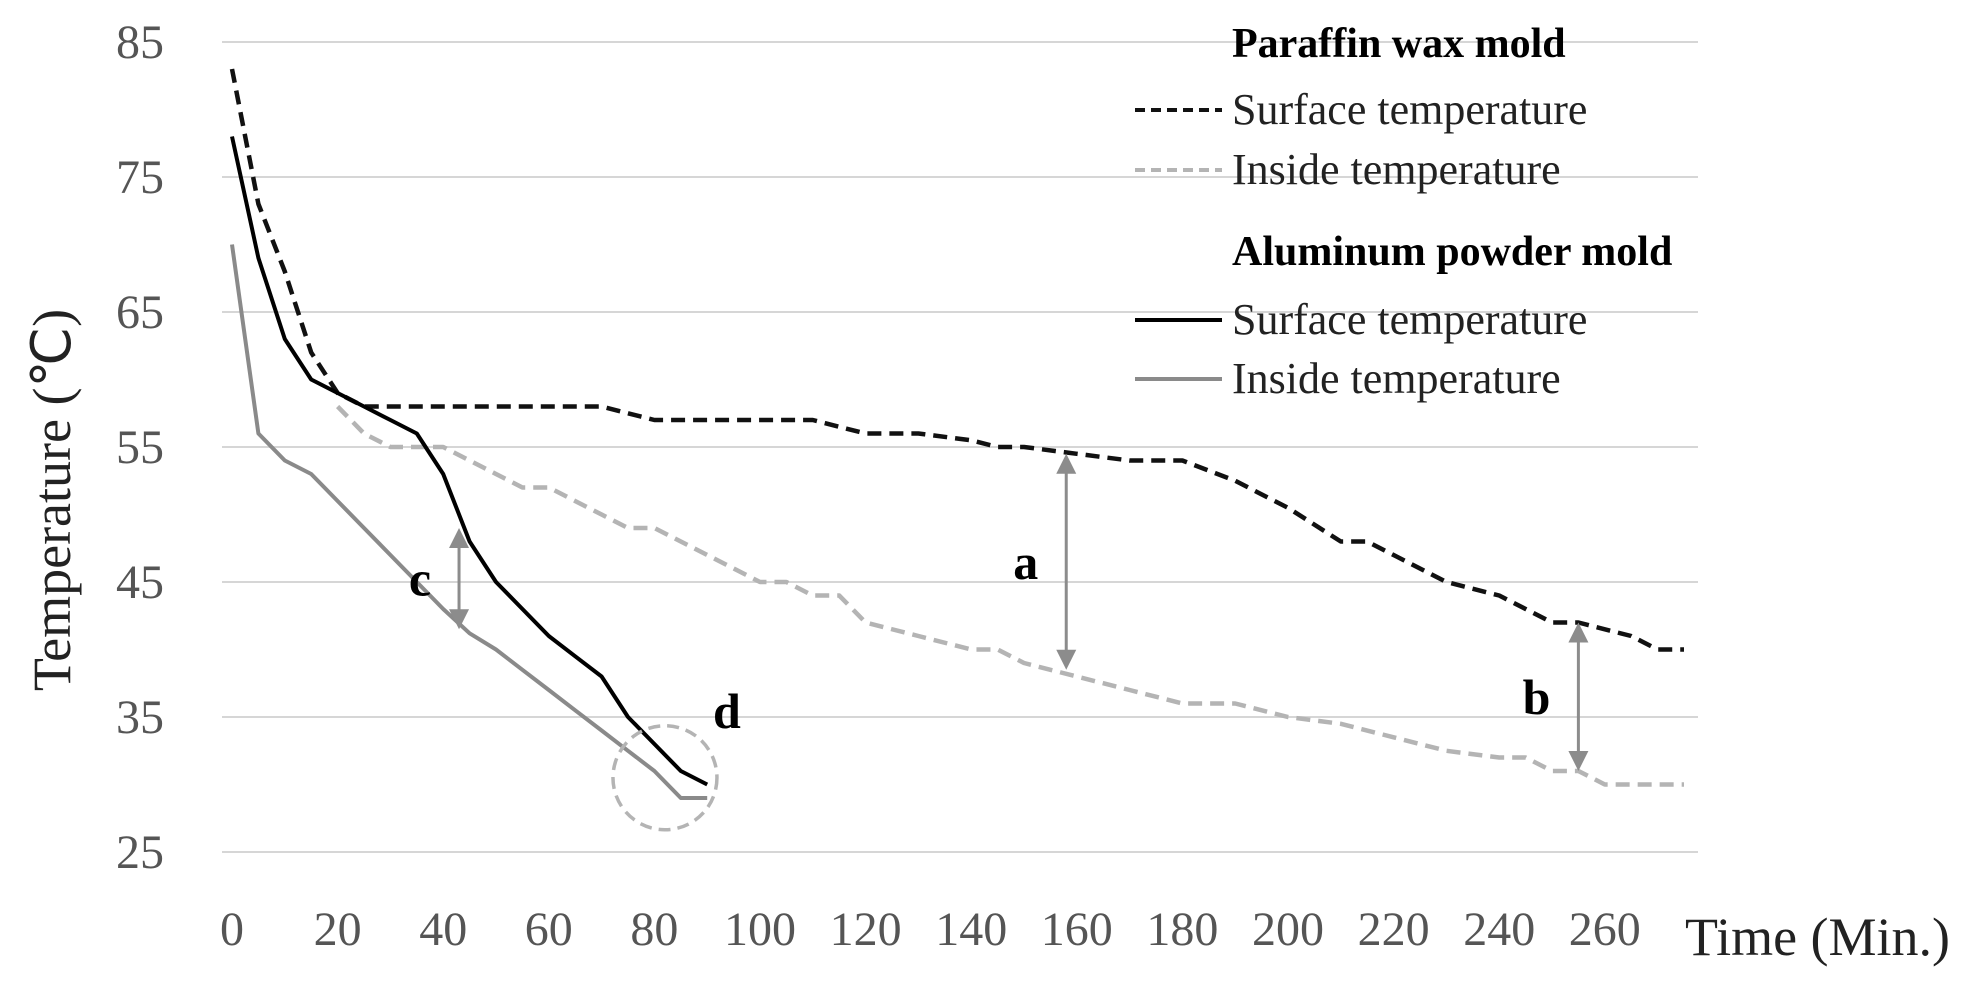 This screenshot has width=1980, height=992. I want to click on annotation-label-a: a, so click(1025, 562).